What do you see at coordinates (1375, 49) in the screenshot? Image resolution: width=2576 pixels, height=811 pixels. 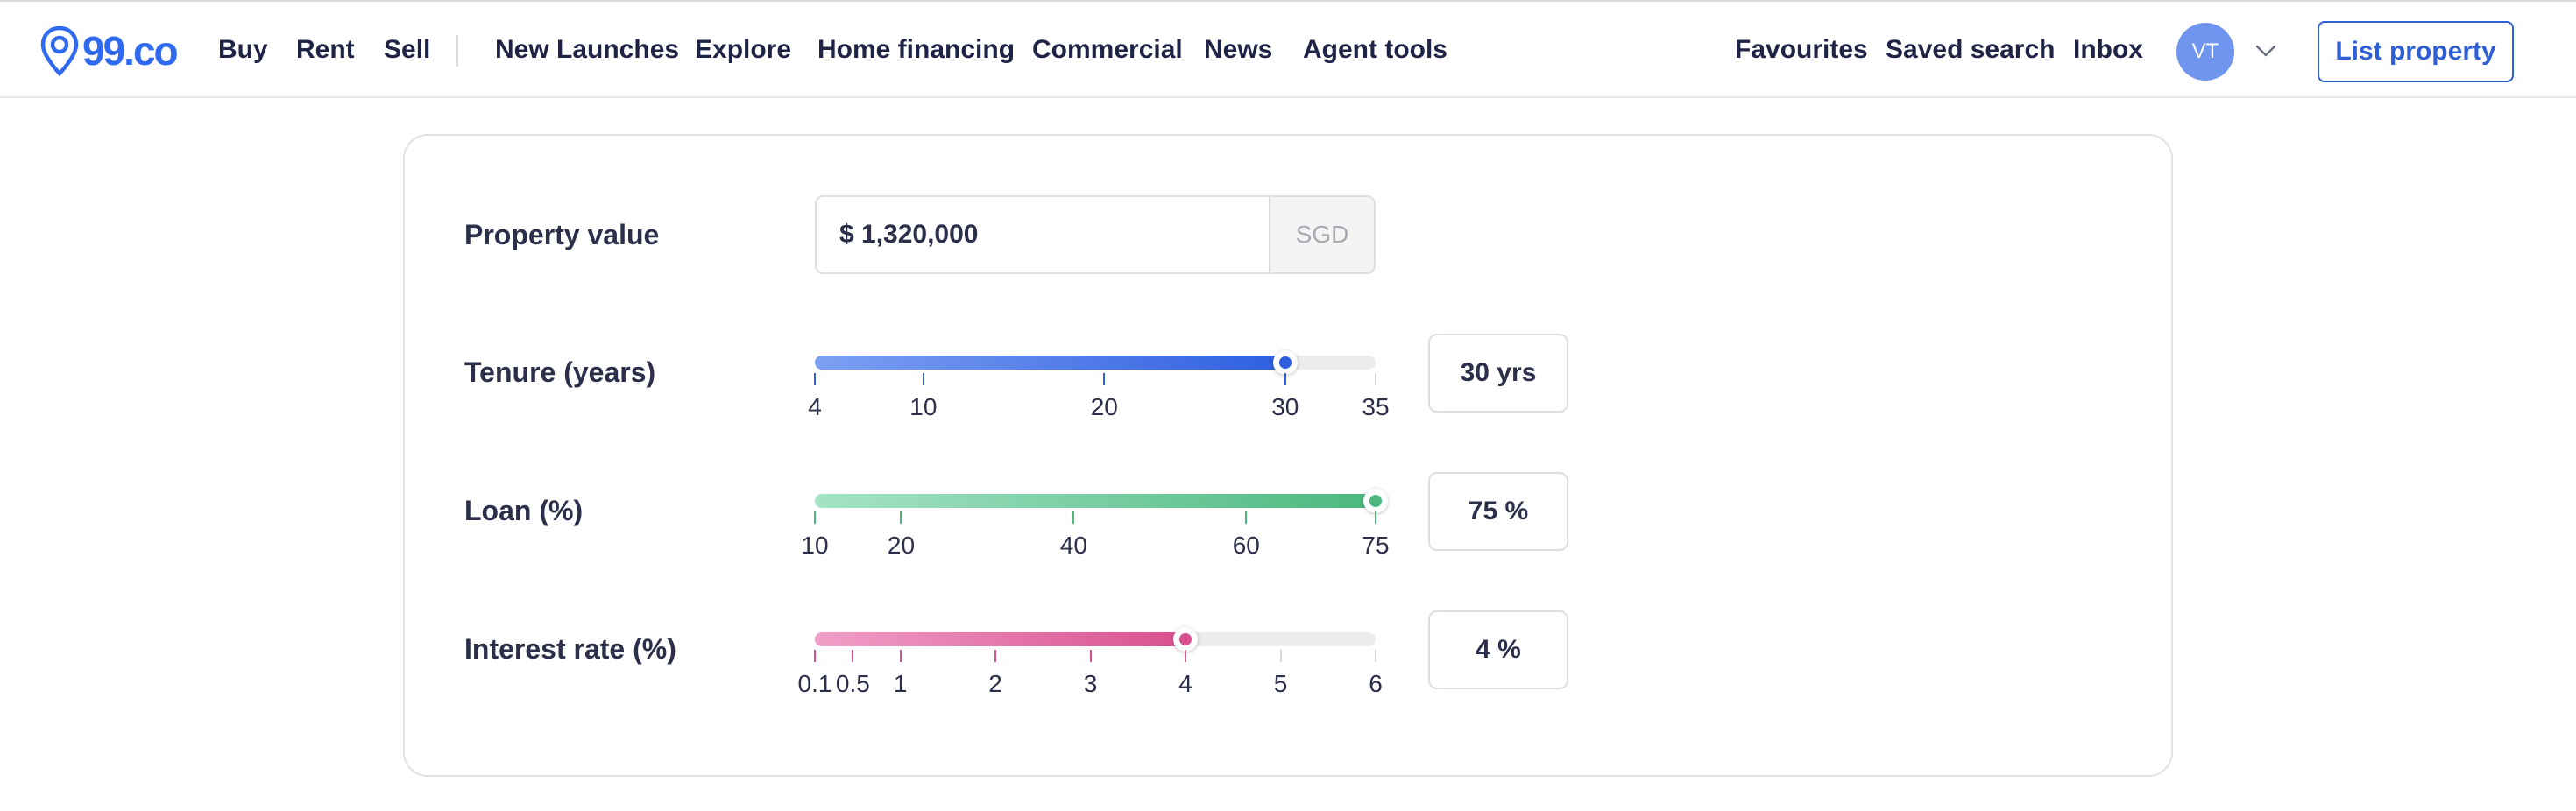 I see `nav-agent-tools: Agent tools` at bounding box center [1375, 49].